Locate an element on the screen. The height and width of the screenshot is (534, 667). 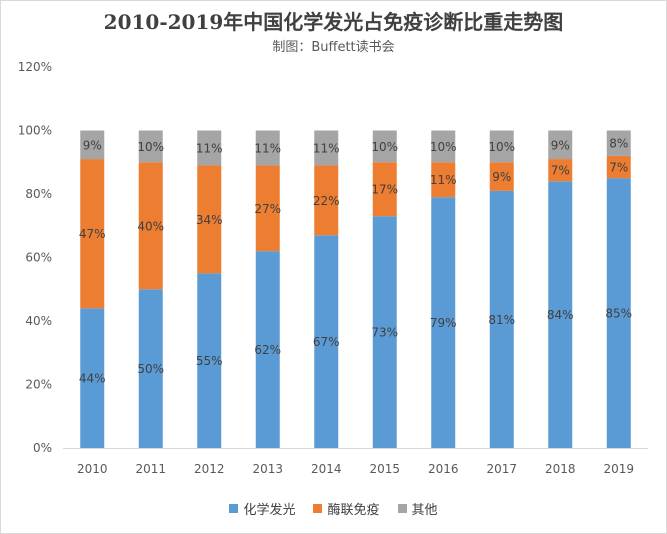
x-tick-label: 2011 is located at coordinates (150, 469).